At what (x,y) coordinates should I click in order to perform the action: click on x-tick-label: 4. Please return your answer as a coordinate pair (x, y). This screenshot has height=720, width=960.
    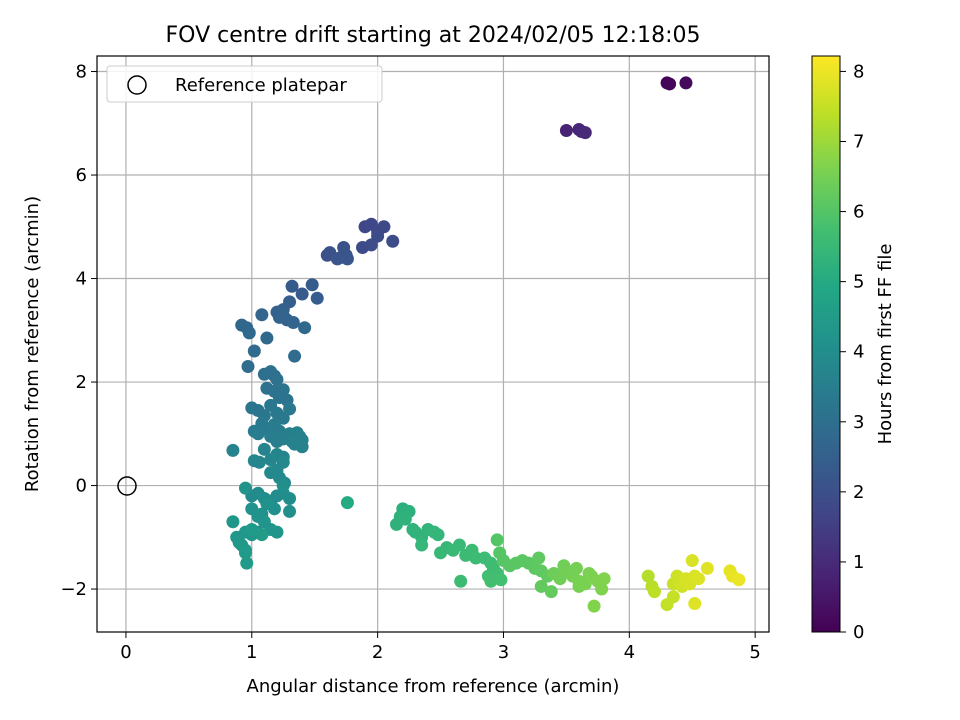
    Looking at the image, I should click on (629, 652).